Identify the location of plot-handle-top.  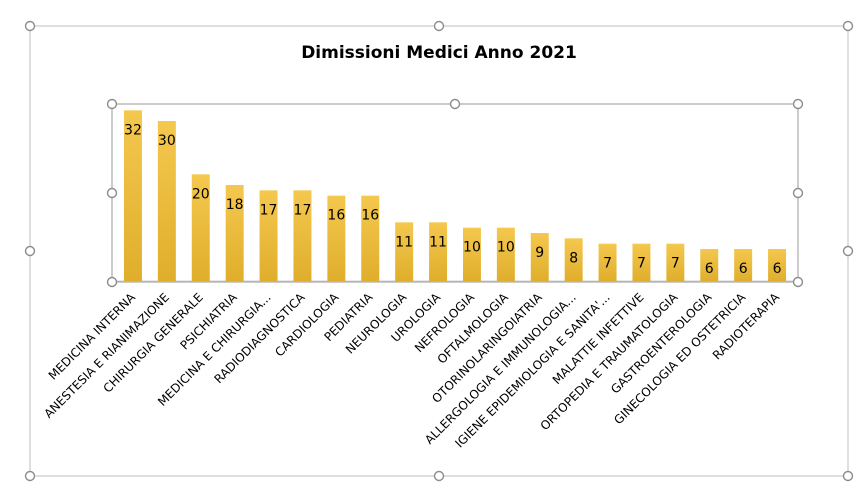
(455, 104).